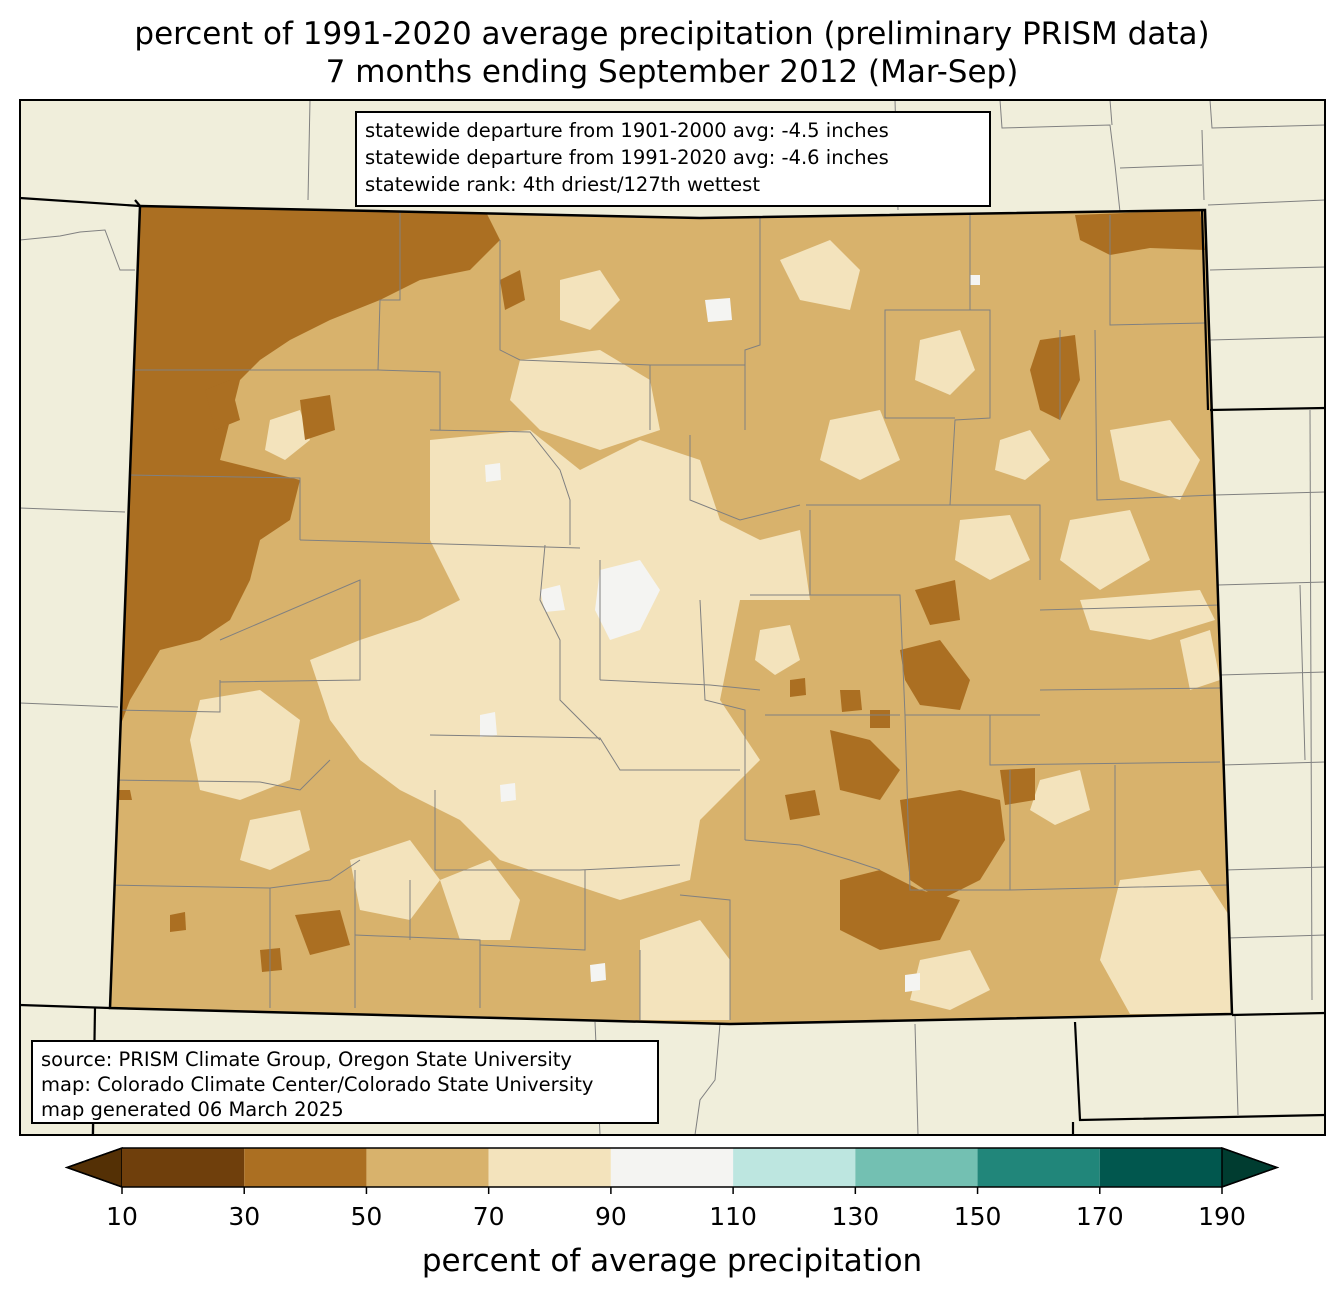 The width and height of the screenshot is (1344, 1299). What do you see at coordinates (610, 1216) in the screenshot?
I see `colorbar-tick-label: 90` at bounding box center [610, 1216].